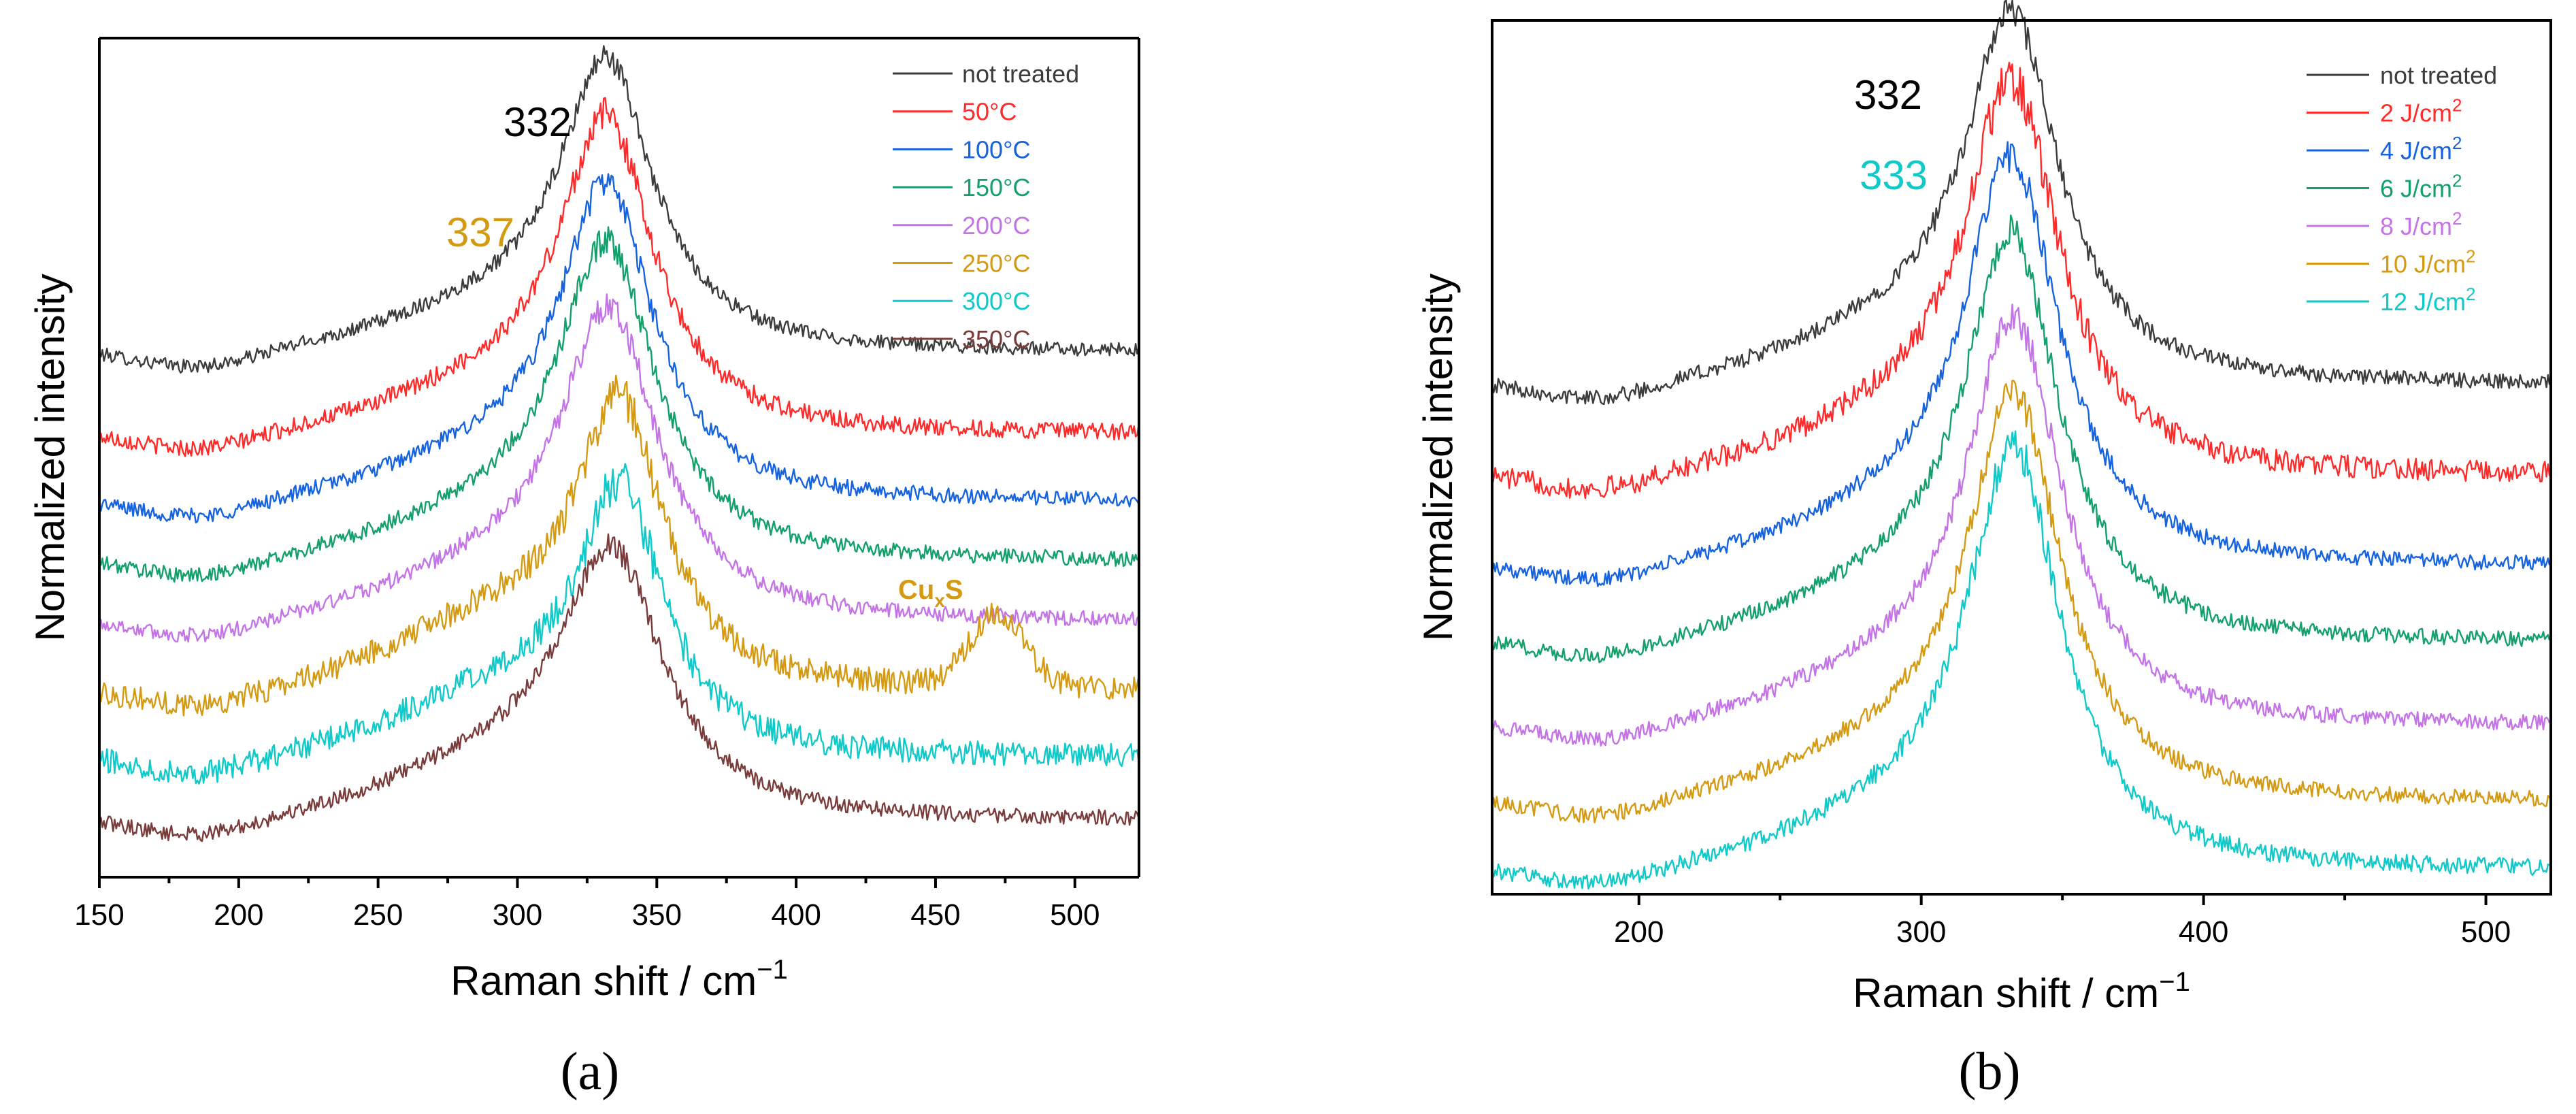  Describe the element at coordinates (378, 915) in the screenshot. I see `x-tick-label: 250` at that location.